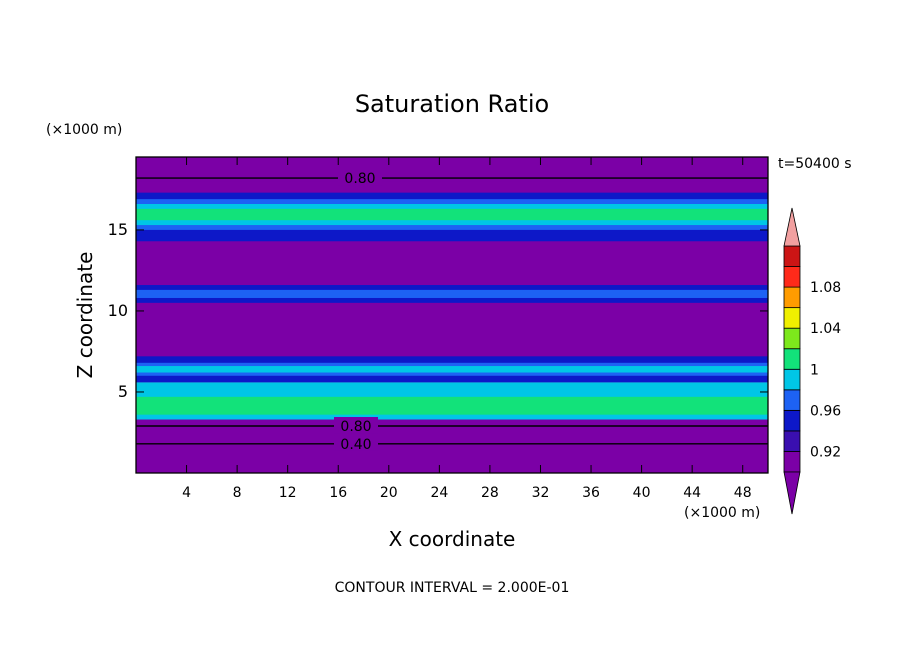  Describe the element at coordinates (355, 445) in the screenshot. I see `contour-label: 0.40` at that location.